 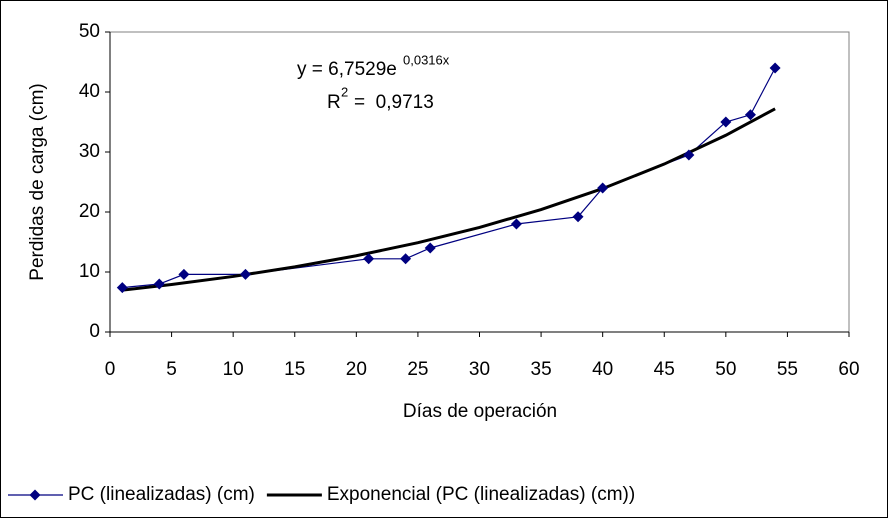 I want to click on legend-label: PC (linealizadas) (cm), so click(x=161, y=494).